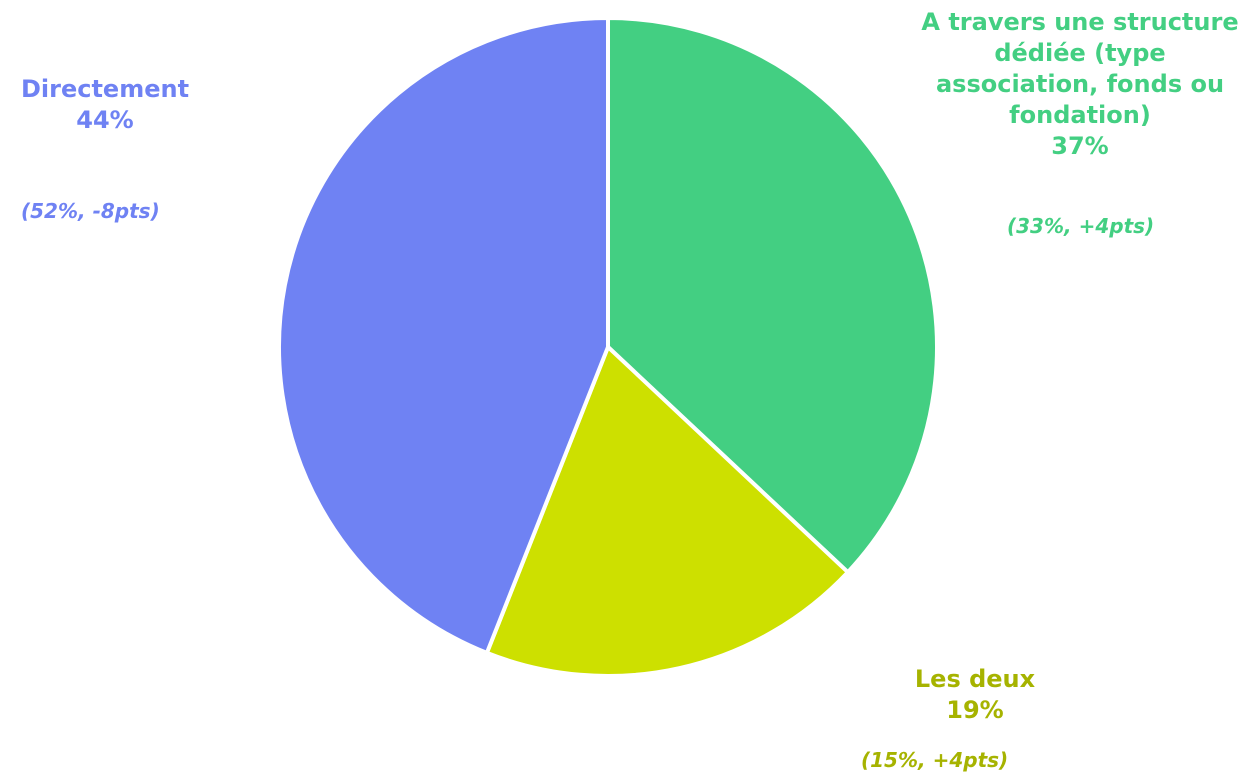 This screenshot has width=1250, height=777. I want to click on slice-note-directement: (52%, -8pts), so click(90, 211).